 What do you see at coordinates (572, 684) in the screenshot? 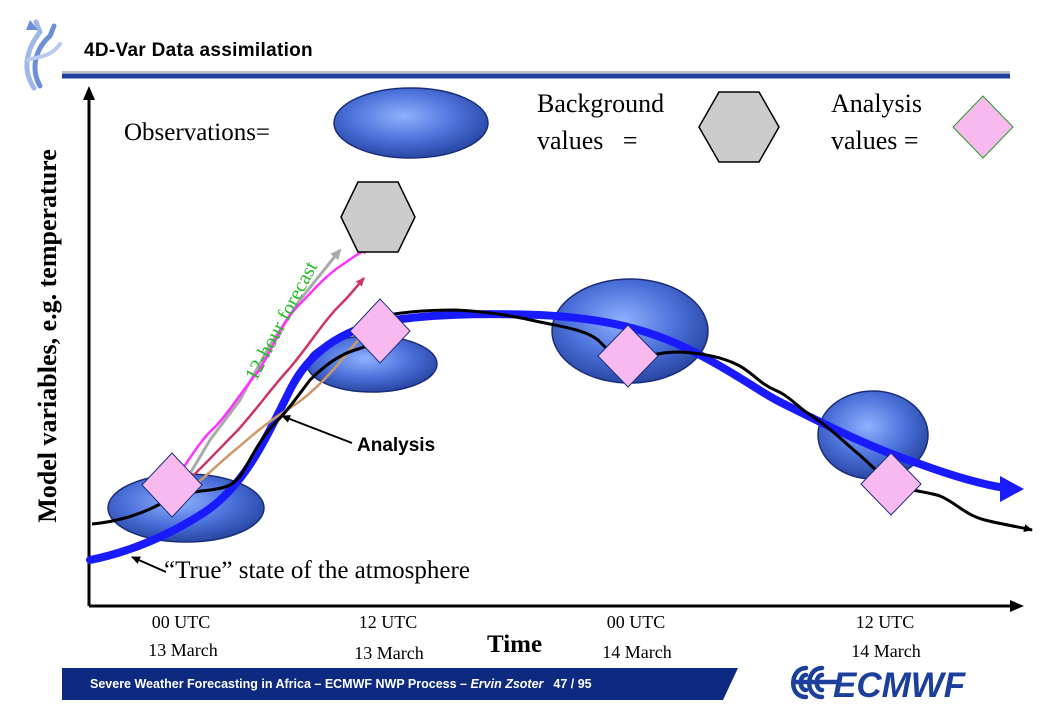
I see `footer-page-number: 47 / 95` at bounding box center [572, 684].